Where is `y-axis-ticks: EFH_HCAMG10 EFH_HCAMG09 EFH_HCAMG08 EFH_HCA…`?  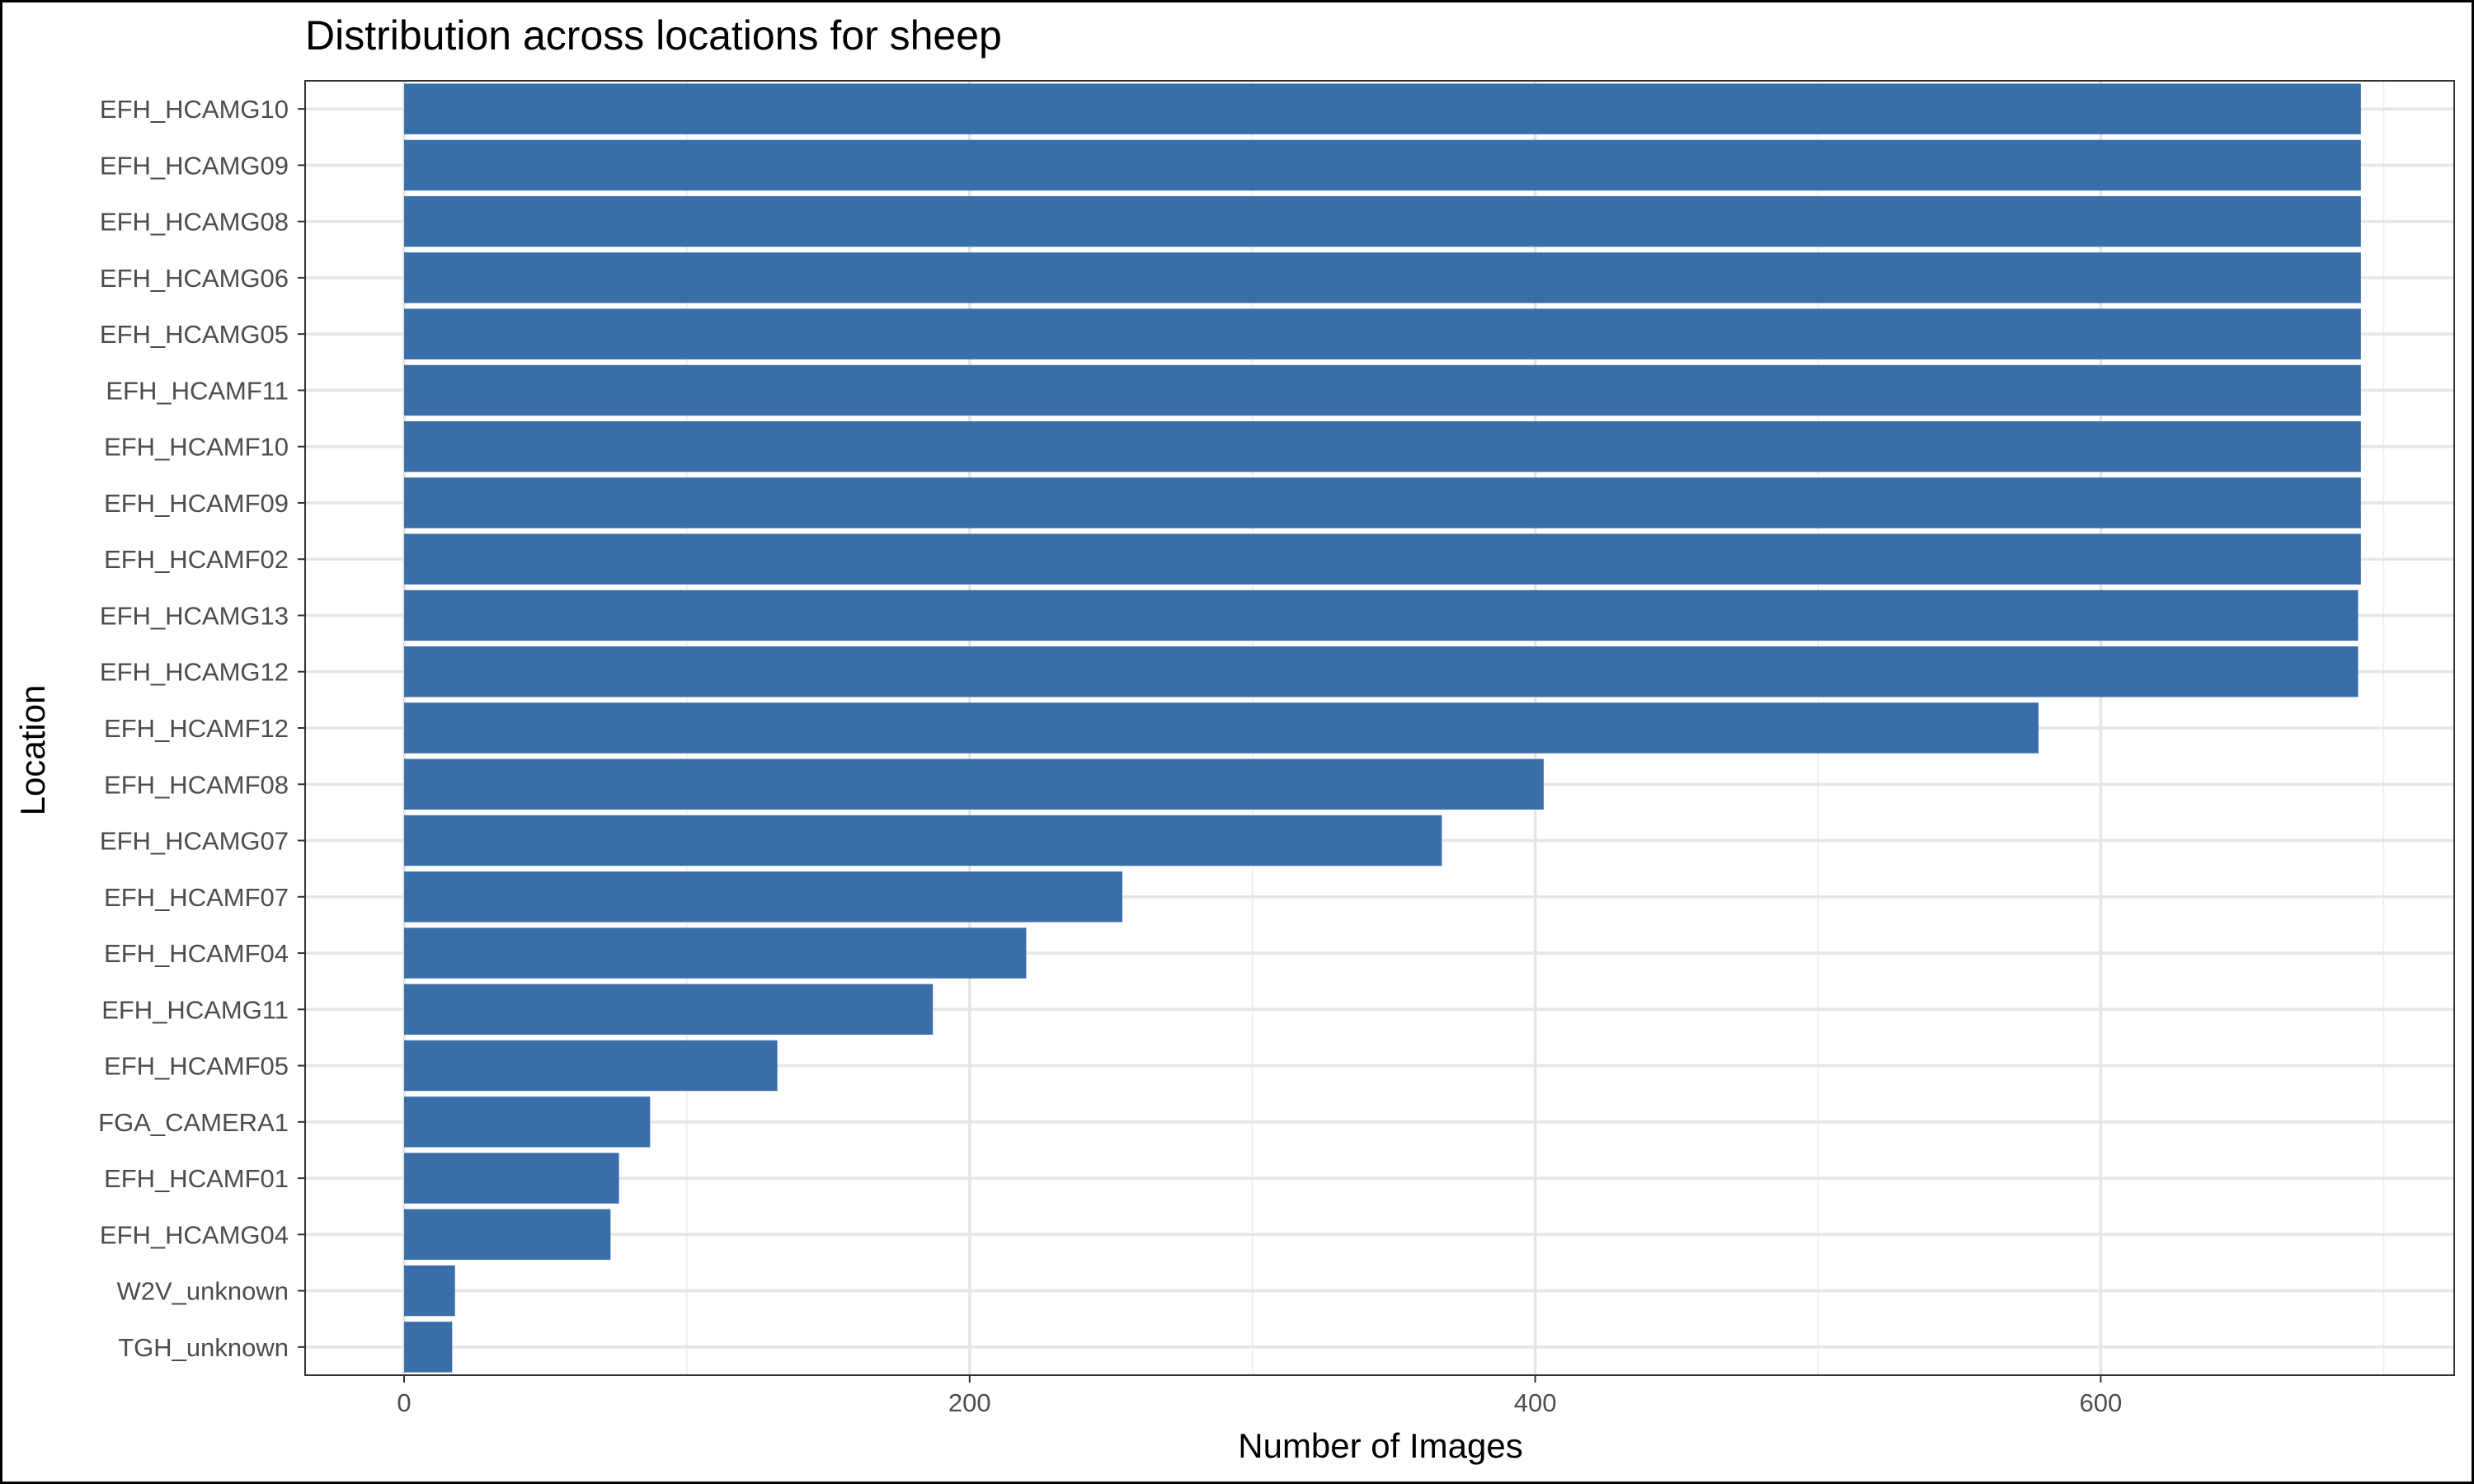 y-axis-ticks: EFH_HCAMG10 EFH_HCAMG09 EFH_HCAMG08 EFH_HCA… is located at coordinates (201, 728).